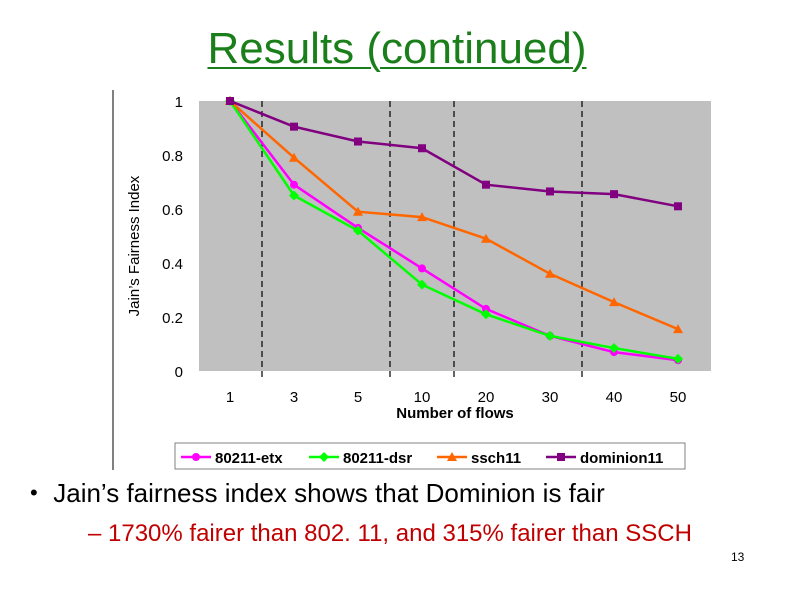 This screenshot has height=595, width=794. I want to click on slide-title: Results (continued), so click(397, 48).